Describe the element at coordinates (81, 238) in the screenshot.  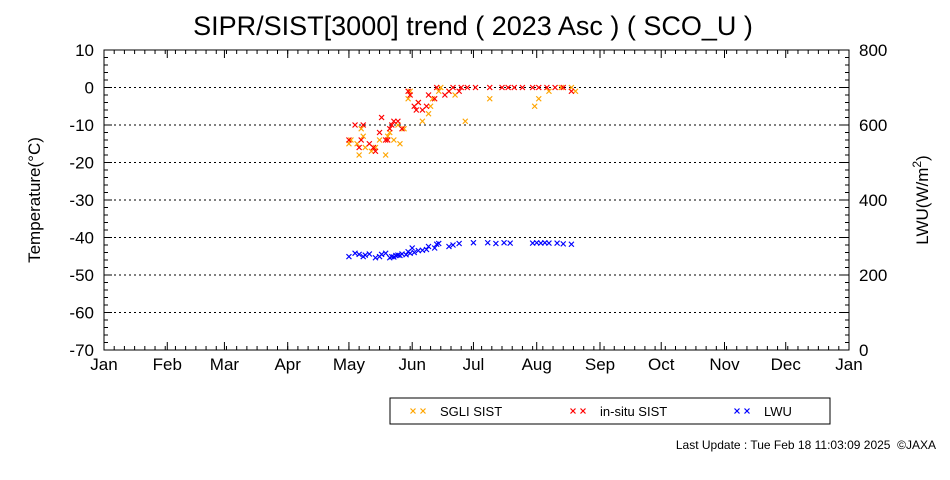
I see `y-tick-label: -40` at that location.